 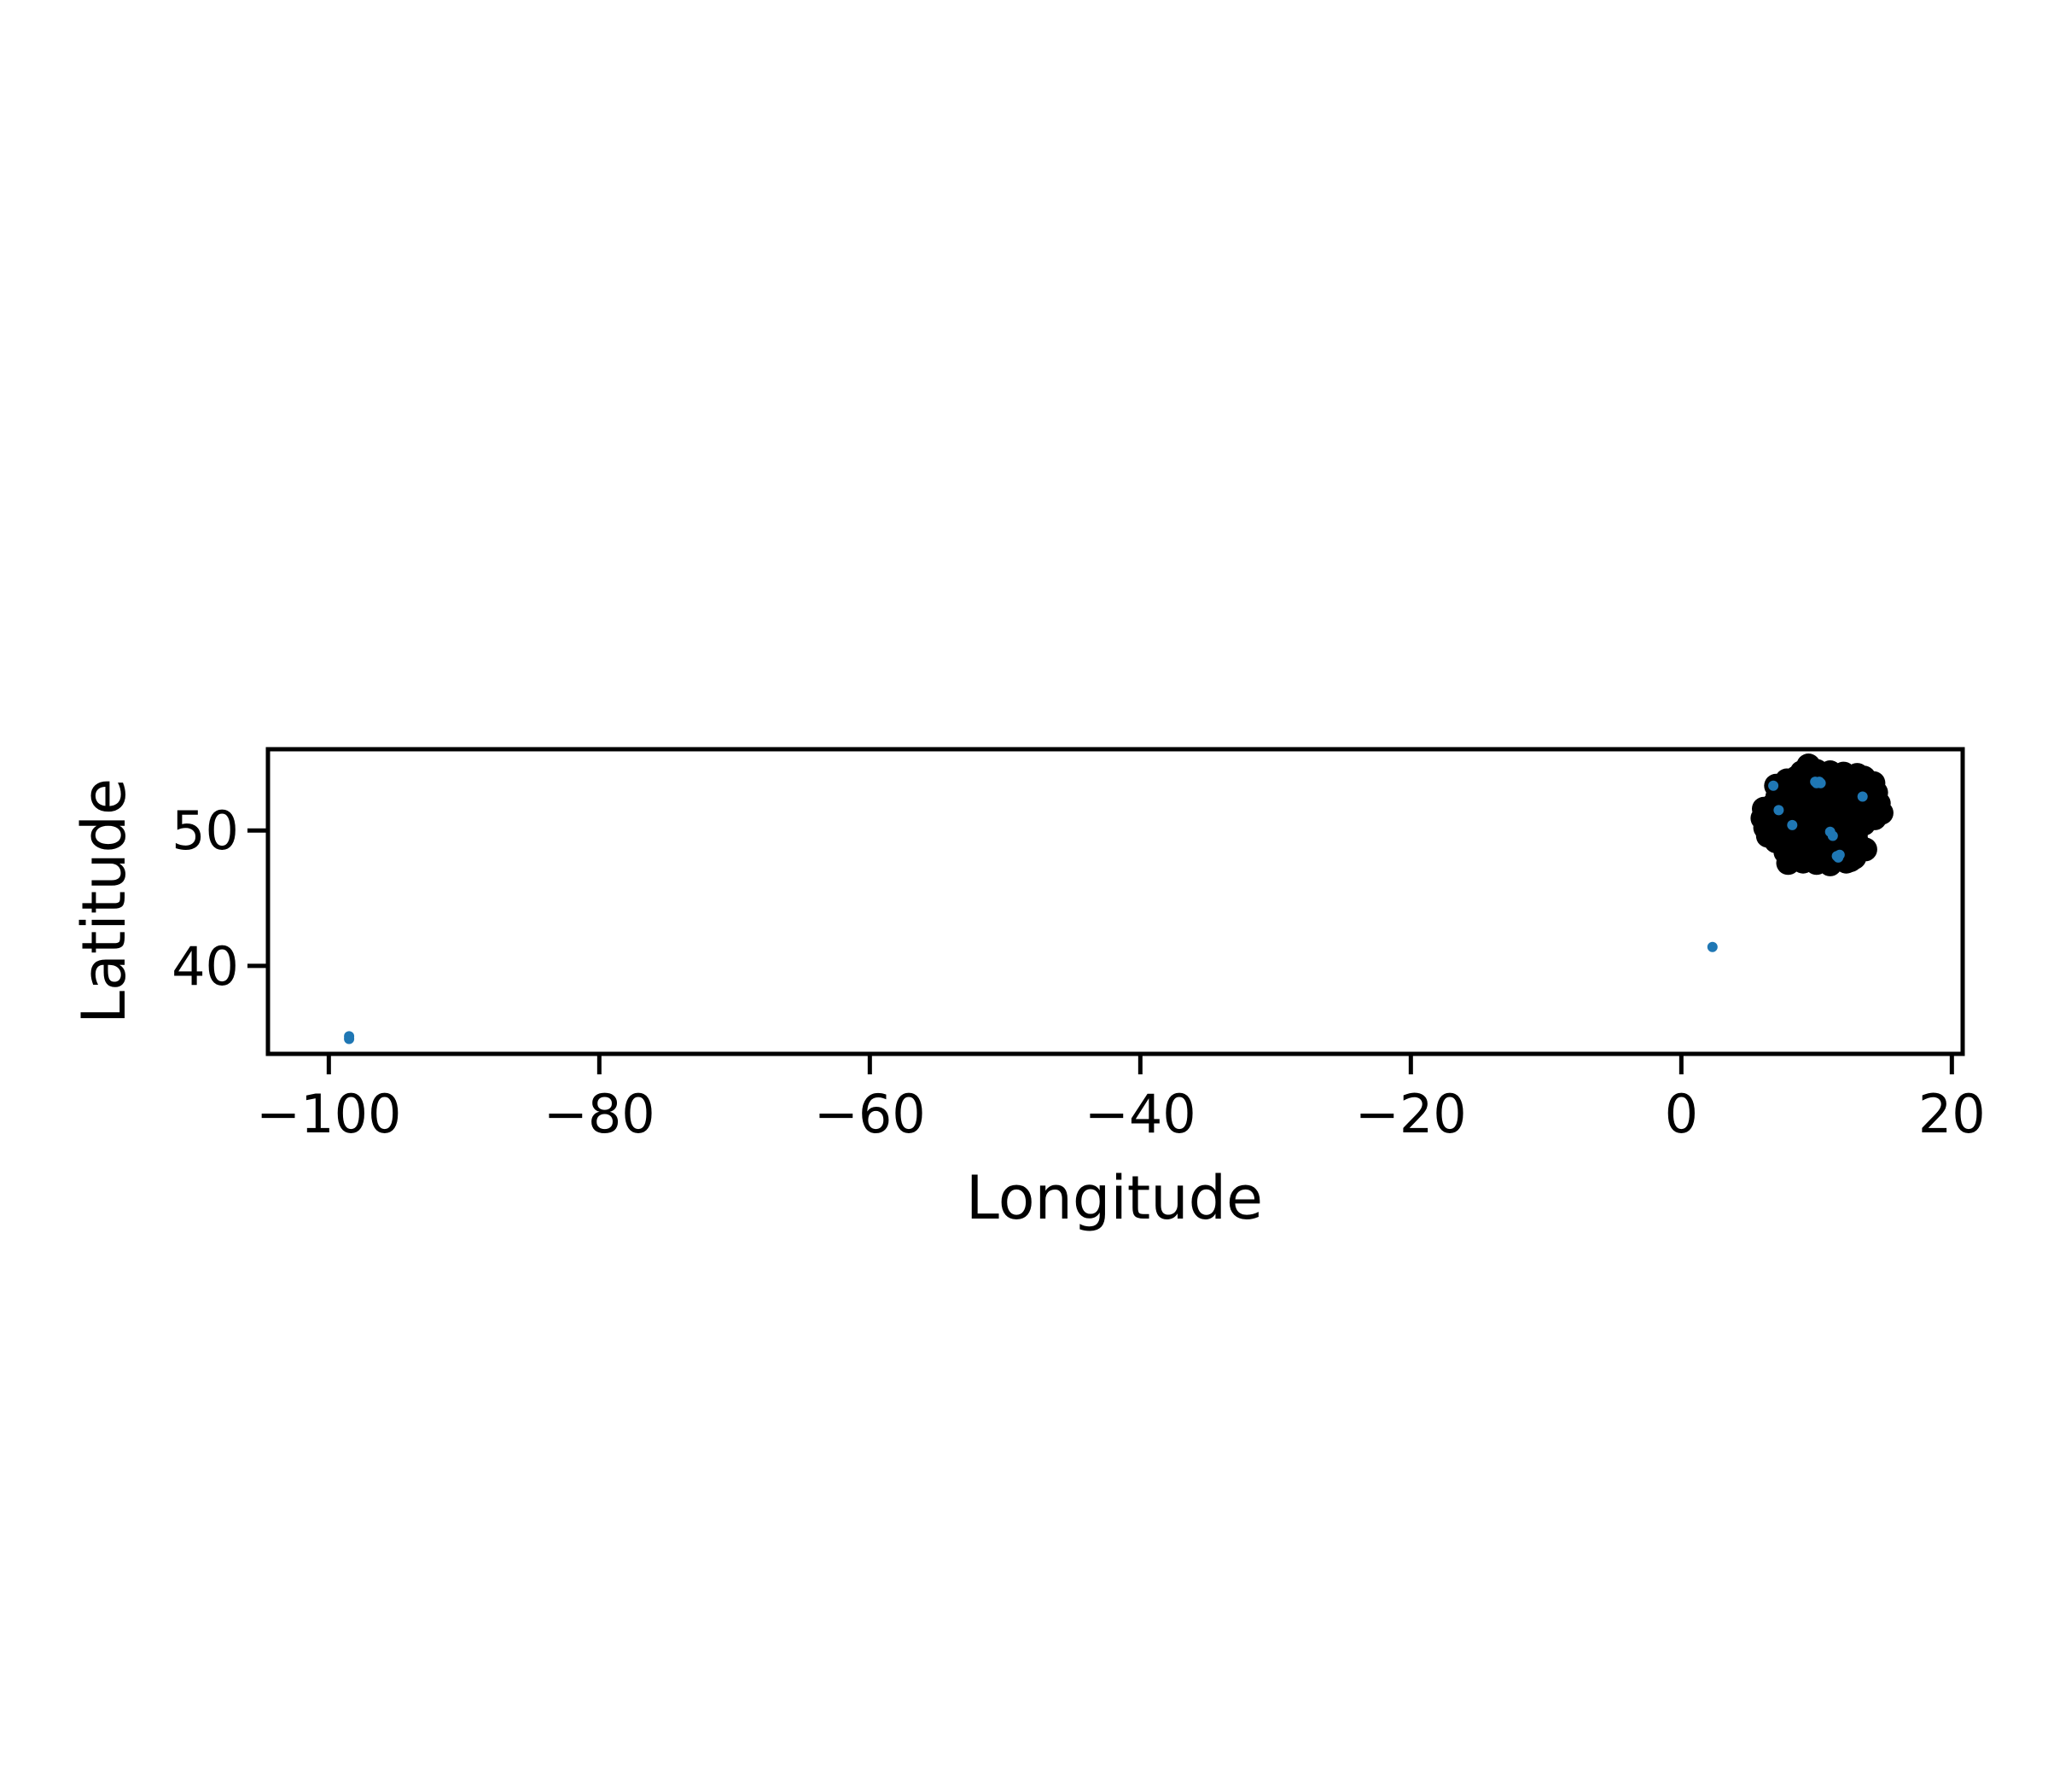 What do you see at coordinates (328, 1114) in the screenshot?
I see `x-tick-label: −100` at bounding box center [328, 1114].